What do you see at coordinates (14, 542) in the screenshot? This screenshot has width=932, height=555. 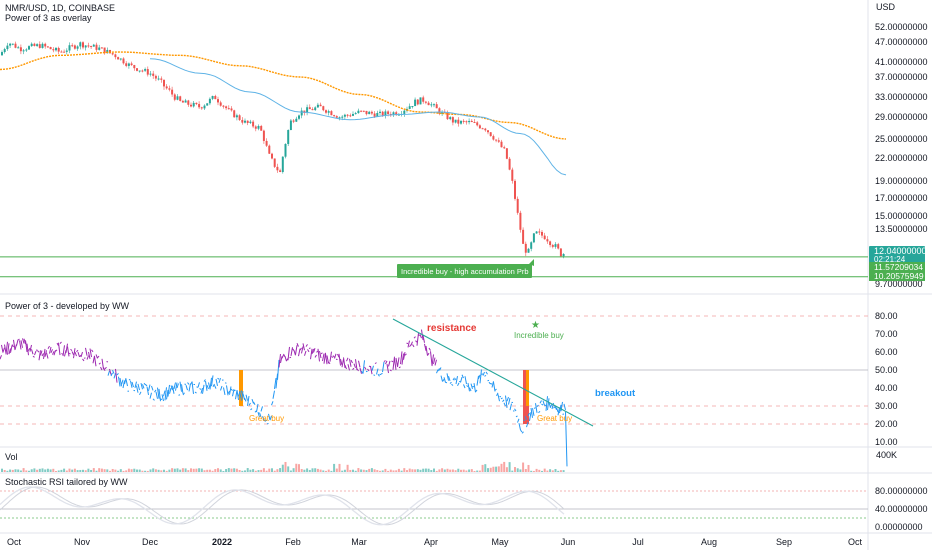 I see `time-tick-label: Oct` at bounding box center [14, 542].